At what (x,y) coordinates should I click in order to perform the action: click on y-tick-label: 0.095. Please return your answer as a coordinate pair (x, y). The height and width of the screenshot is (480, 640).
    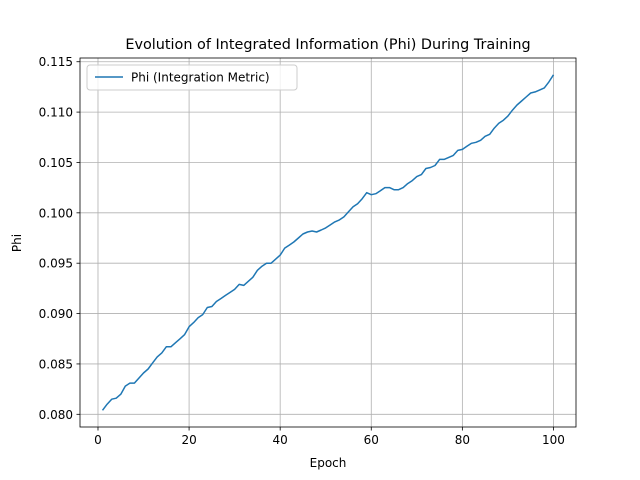
    Looking at the image, I should click on (56, 264).